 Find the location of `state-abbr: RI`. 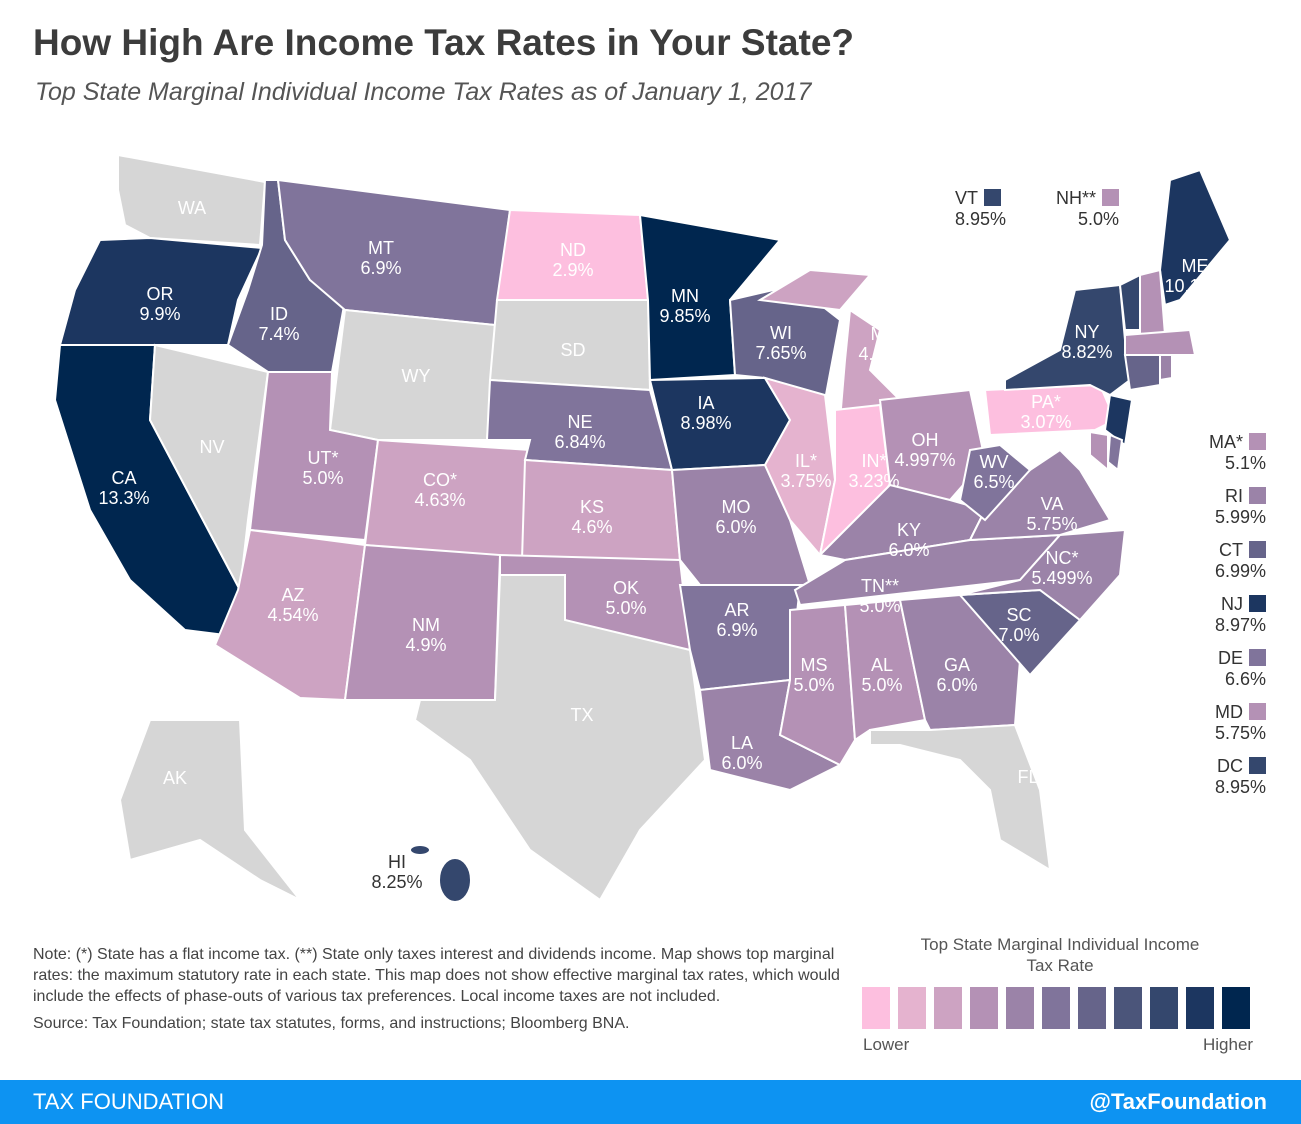

state-abbr: RI is located at coordinates (1234, 496).